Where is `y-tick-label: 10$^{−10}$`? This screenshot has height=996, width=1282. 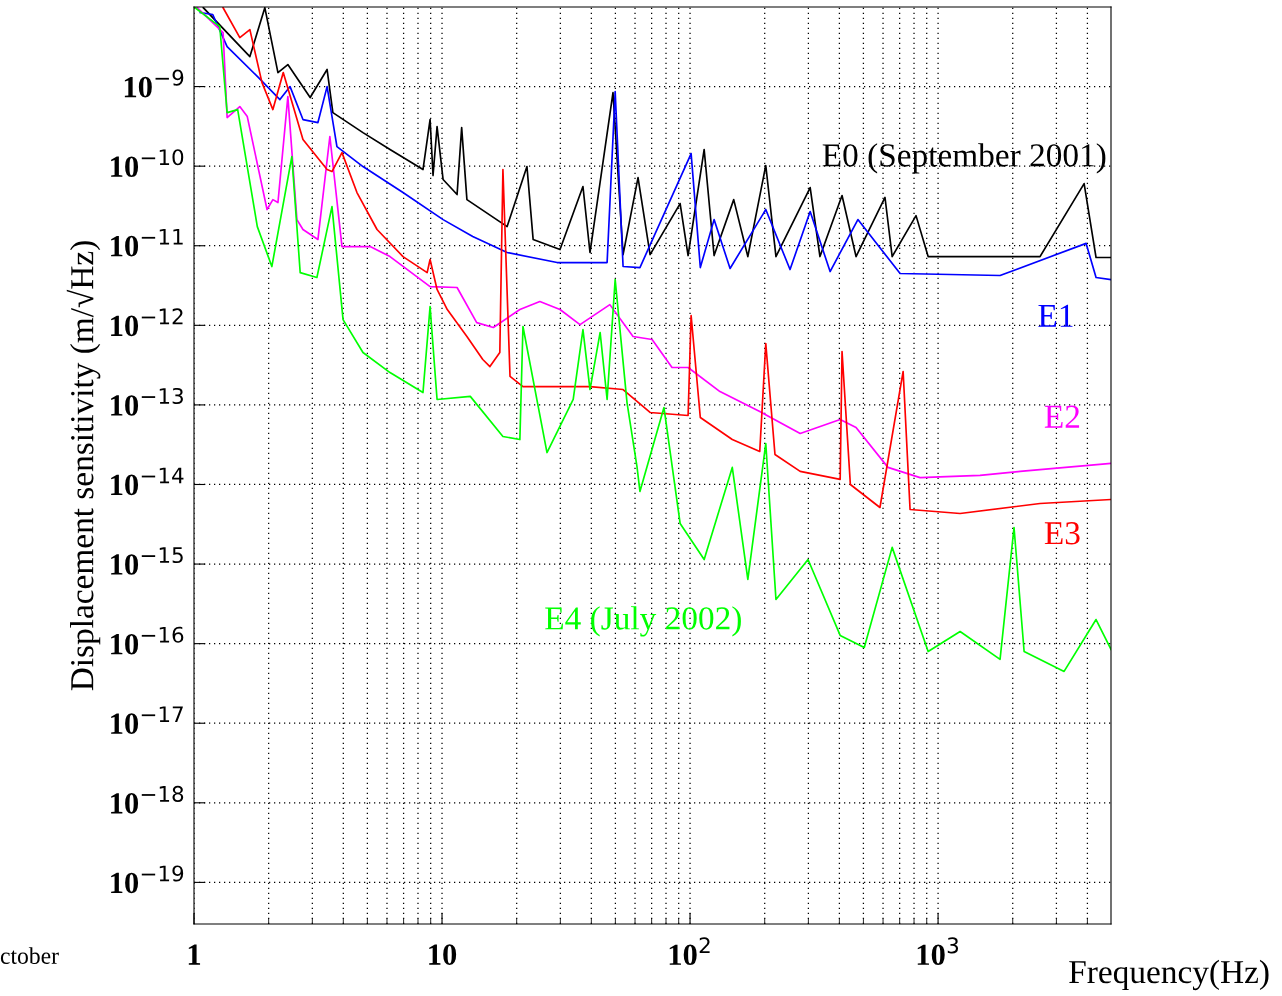 y-tick-label: 10$^{−10}$ is located at coordinates (147, 163).